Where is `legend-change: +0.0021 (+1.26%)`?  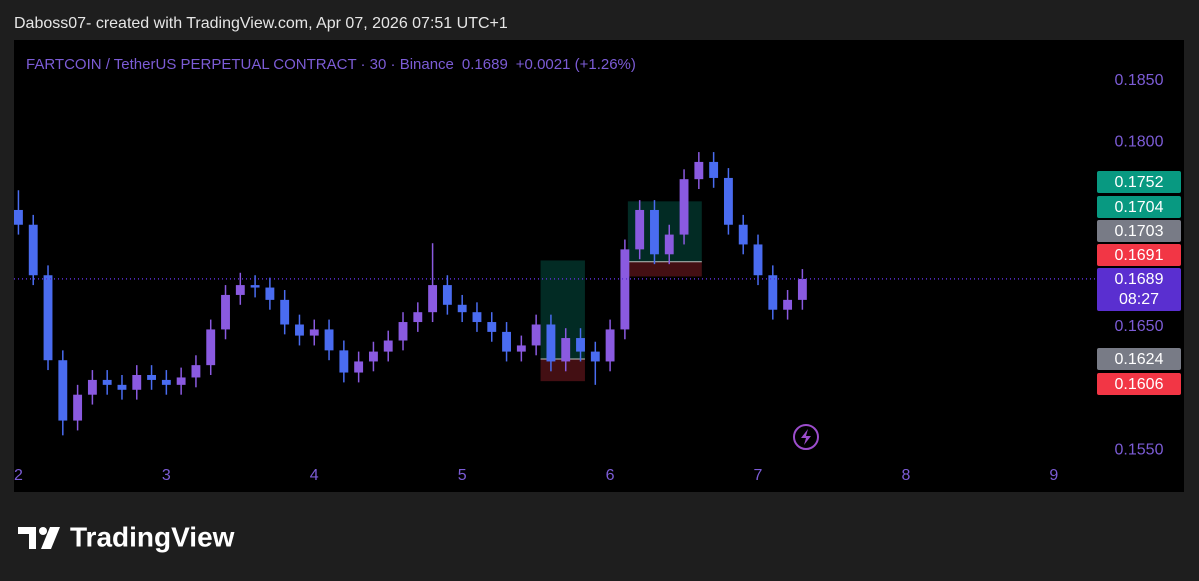 legend-change: +0.0021 (+1.26%) is located at coordinates (576, 64).